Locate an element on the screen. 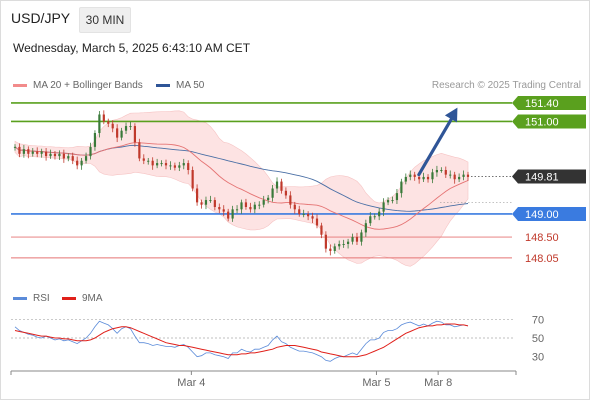 The width and height of the screenshot is (590, 400). legend-ma50: MA 50 is located at coordinates (180, 85).